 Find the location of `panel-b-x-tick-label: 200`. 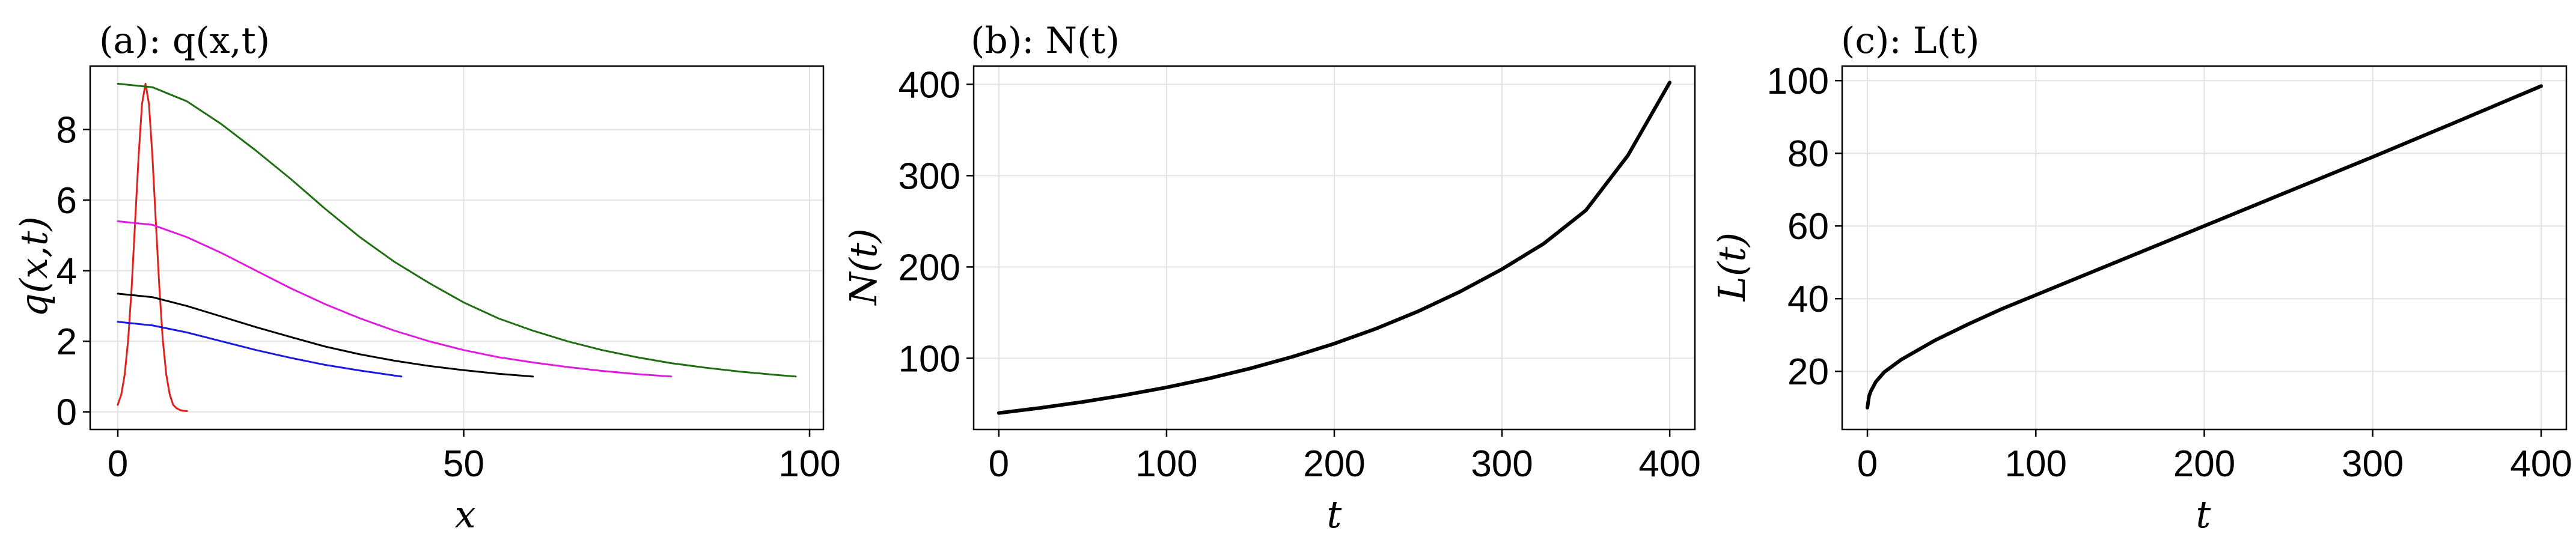

panel-b-x-tick-label: 200 is located at coordinates (1334, 464).